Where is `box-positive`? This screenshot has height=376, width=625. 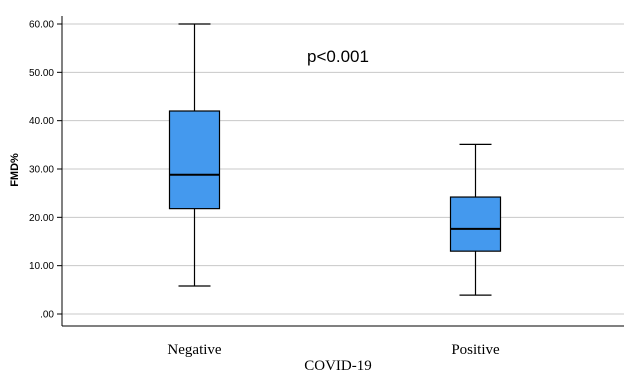
box-positive is located at coordinates (475, 219).